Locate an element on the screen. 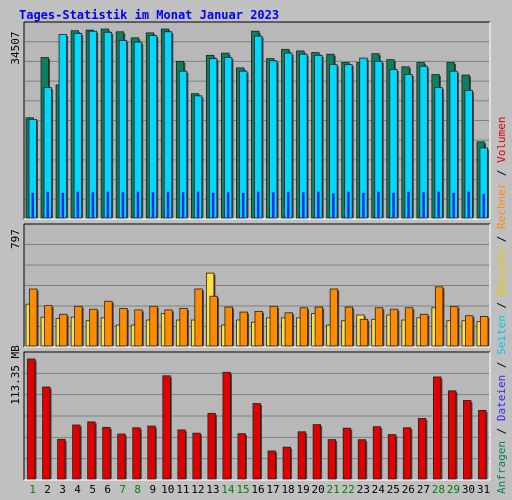 This screenshot has height=500, width=512. bar-rechner-3-face is located at coordinates (63, 330).